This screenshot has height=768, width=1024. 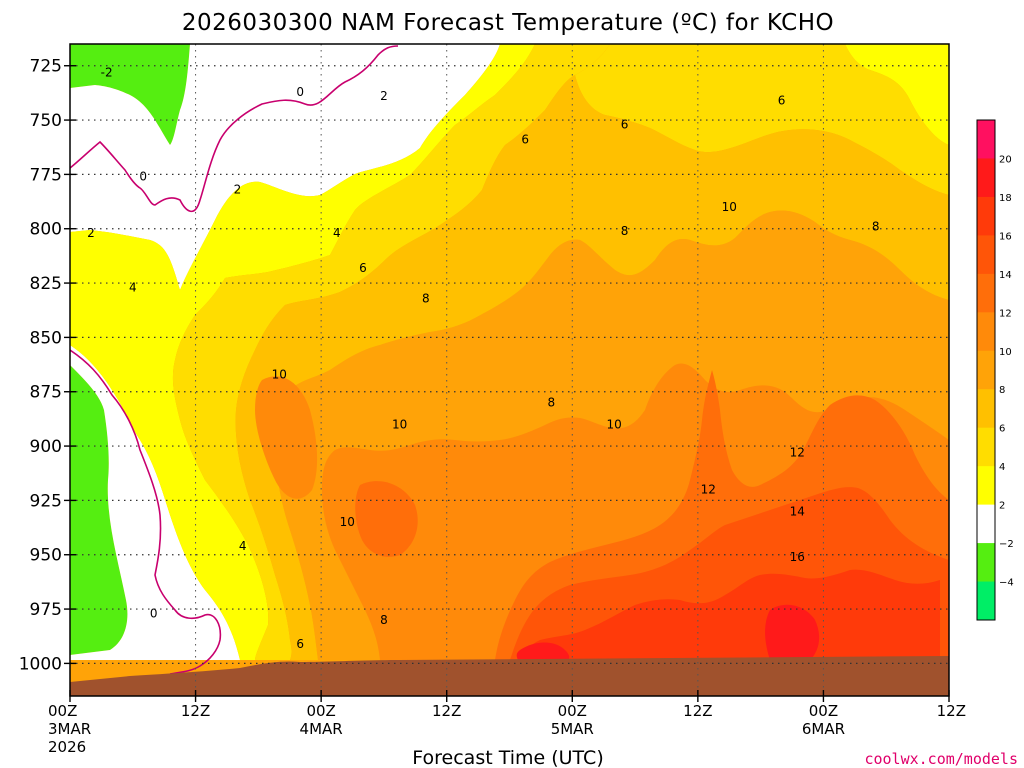 I want to click on credit-text: coolwx.com/models, so click(x=941, y=759).